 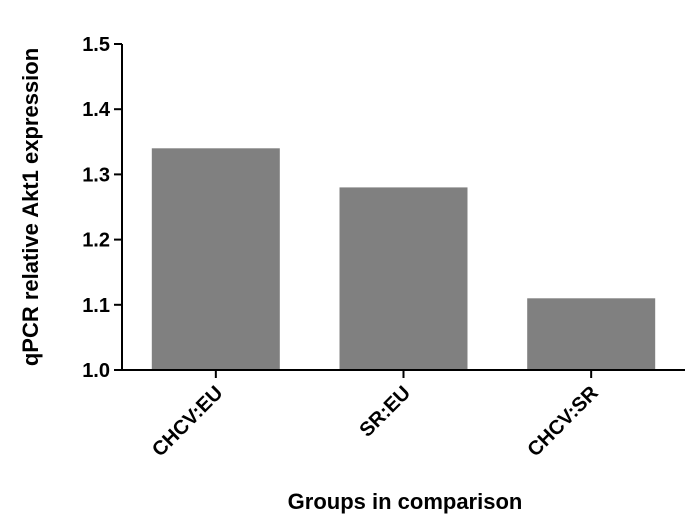 What do you see at coordinates (96, 241) in the screenshot?
I see `y-tick-label: 1.2` at bounding box center [96, 241].